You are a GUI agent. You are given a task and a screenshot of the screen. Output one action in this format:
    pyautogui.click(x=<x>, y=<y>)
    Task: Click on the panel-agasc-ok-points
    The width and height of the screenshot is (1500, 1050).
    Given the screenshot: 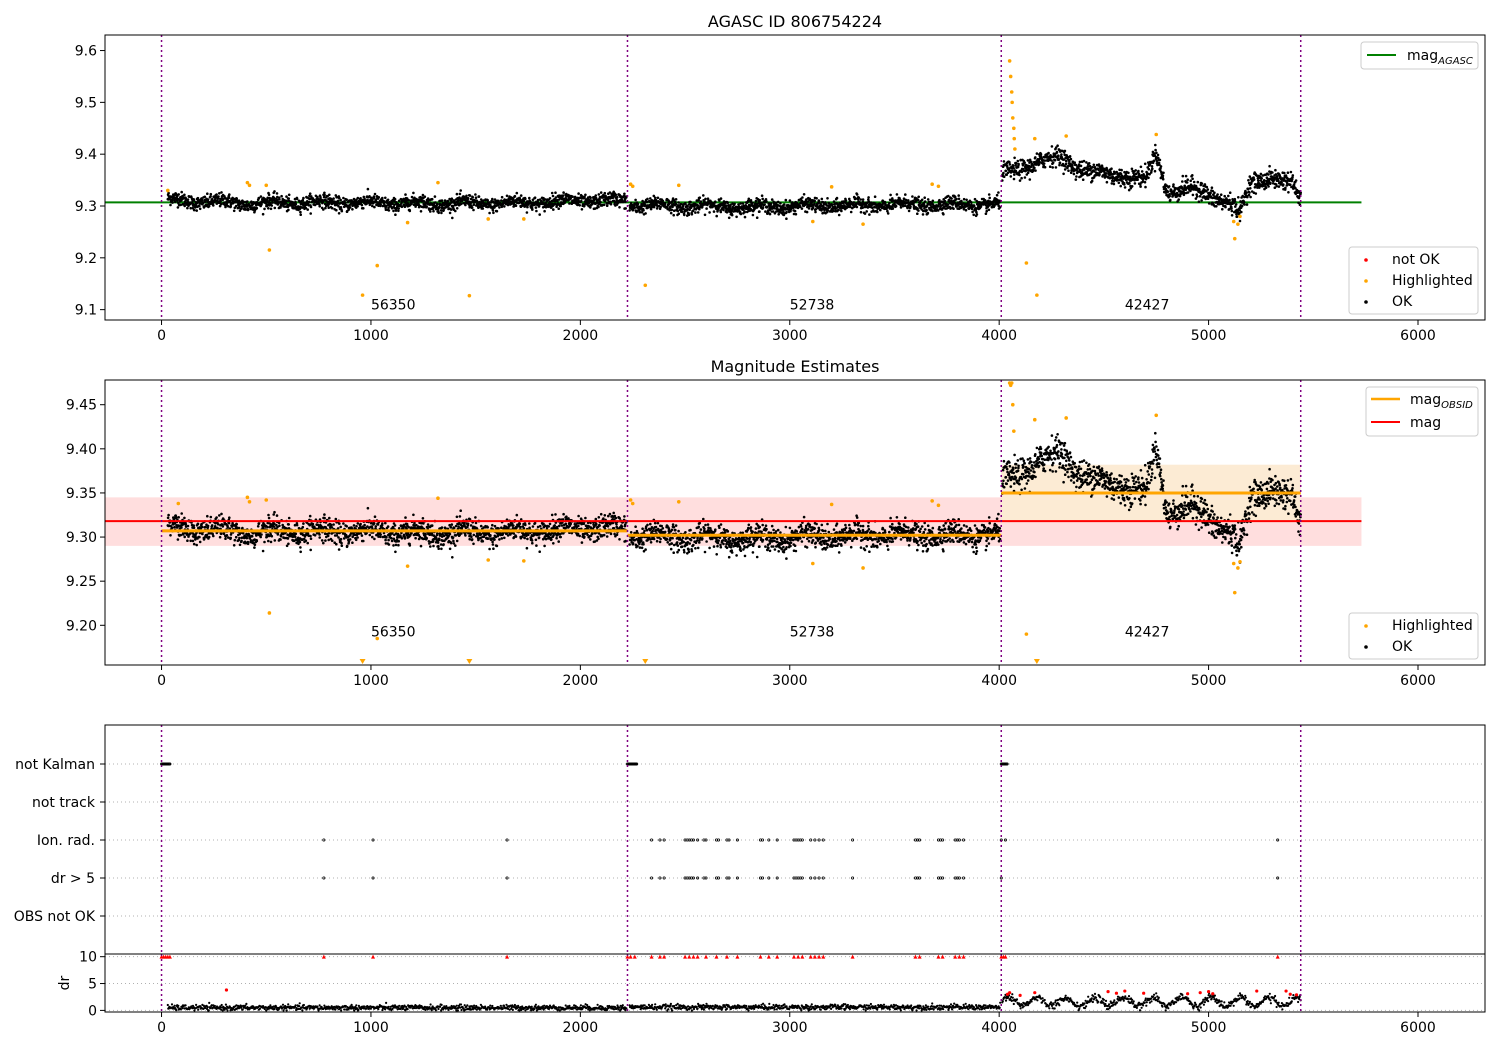 What is the action you would take?
    pyautogui.click(x=734, y=183)
    